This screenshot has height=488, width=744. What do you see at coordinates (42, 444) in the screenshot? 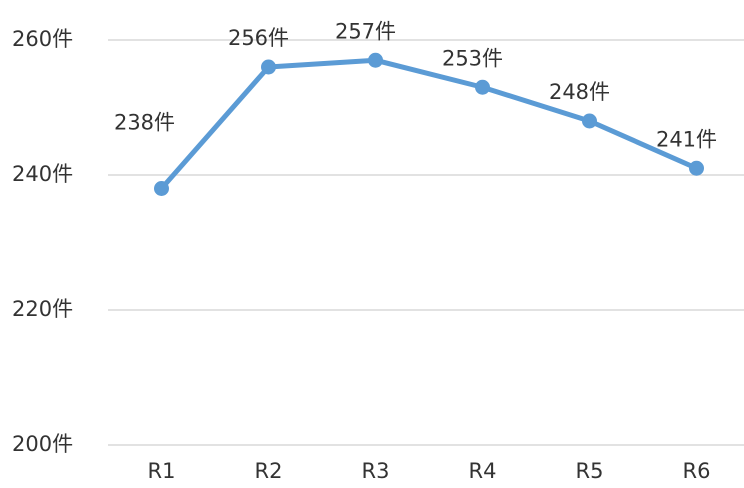
I see `y-tick-label: 200件` at bounding box center [42, 444].